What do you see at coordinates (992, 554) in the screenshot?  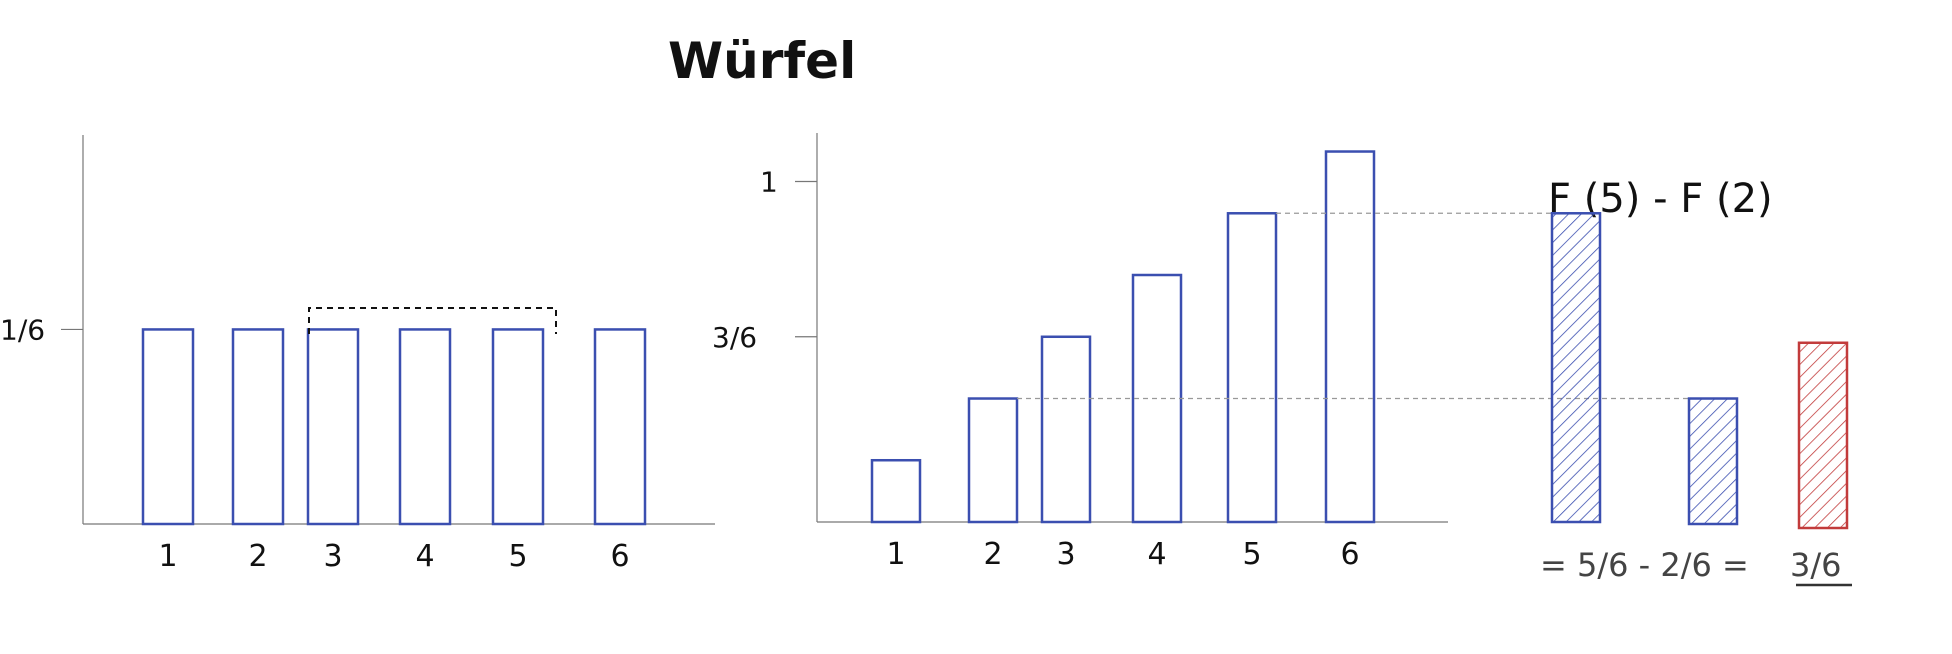 I see `cdf-x-tick-label: 2` at bounding box center [992, 554].